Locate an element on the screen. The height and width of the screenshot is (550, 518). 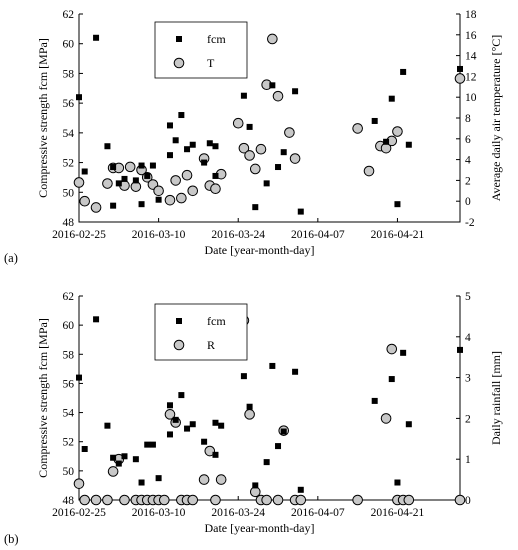
x-tick-label: 2016-03-10 is located at coordinates (159, 513).